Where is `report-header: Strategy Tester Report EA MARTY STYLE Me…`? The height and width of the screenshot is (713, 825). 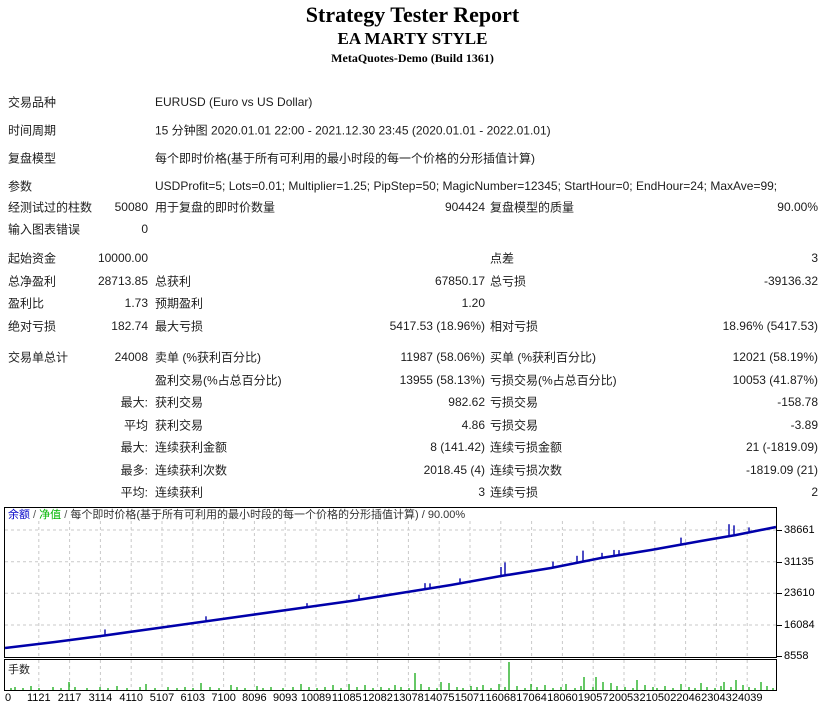 report-header: Strategy Tester Report EA MARTY STYLE Me… is located at coordinates (412, 34).